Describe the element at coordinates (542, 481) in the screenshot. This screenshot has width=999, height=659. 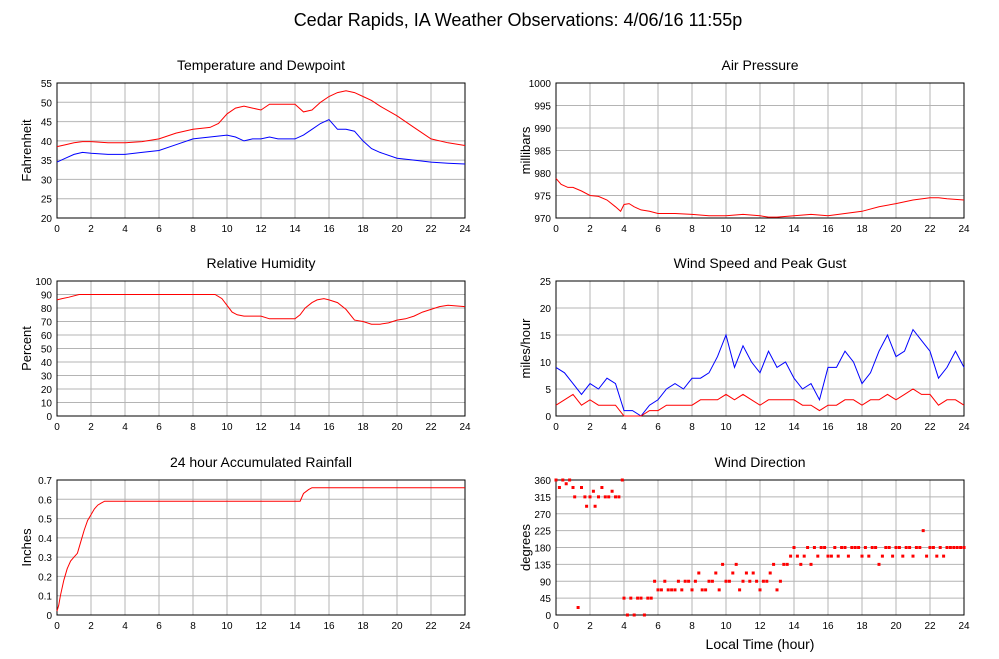
I see `y-tick-label: 360` at that location.